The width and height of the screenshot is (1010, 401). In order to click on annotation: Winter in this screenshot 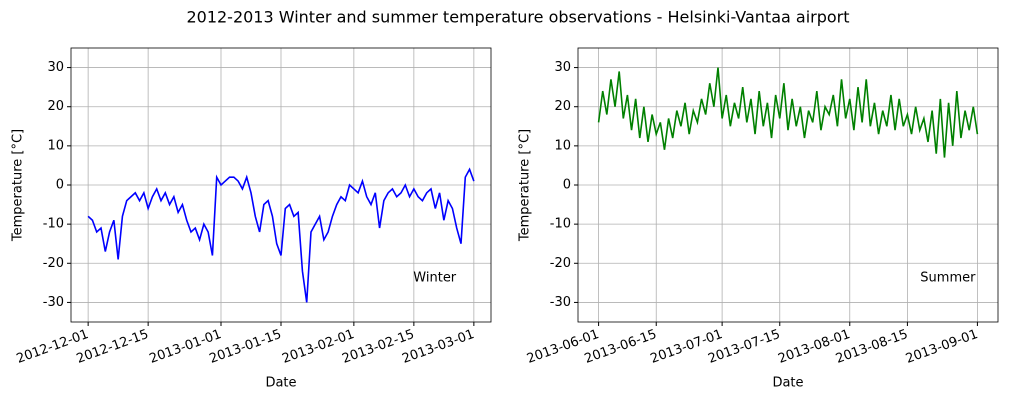, I will do `click(435, 278)`.